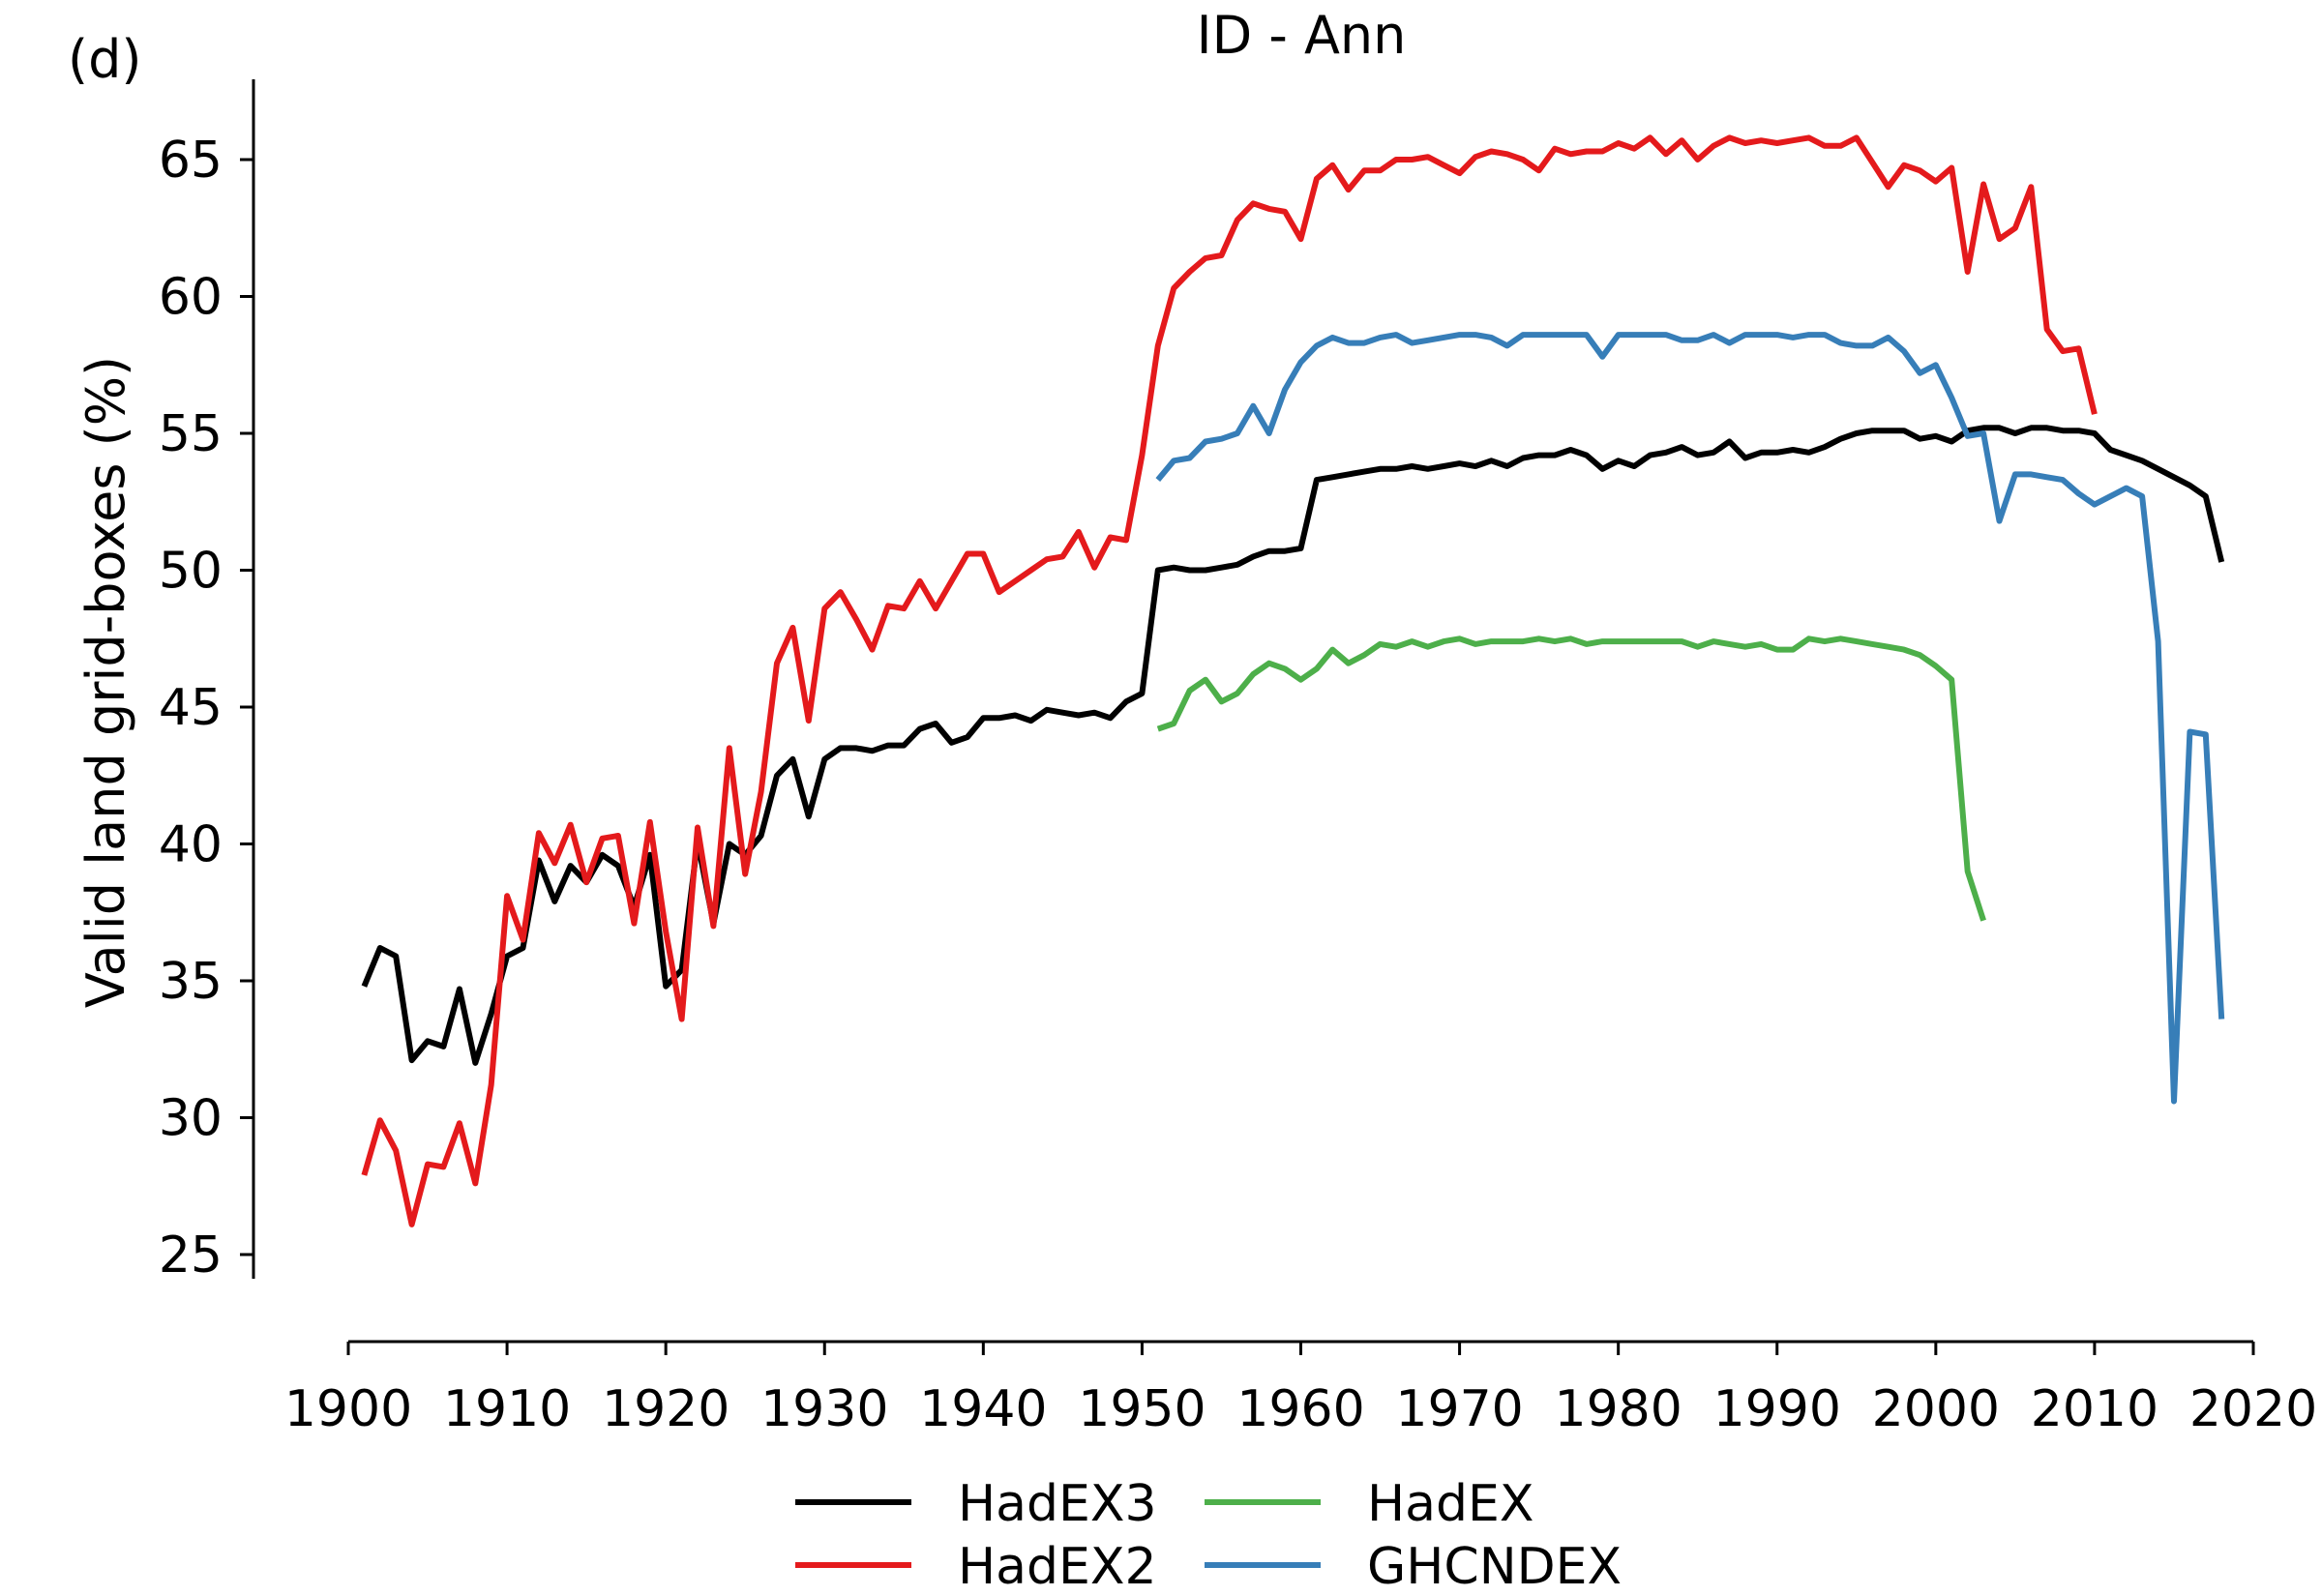 This screenshot has height=1596, width=2322. What do you see at coordinates (191, 845) in the screenshot?
I see `y-tick-label: 40` at bounding box center [191, 845].